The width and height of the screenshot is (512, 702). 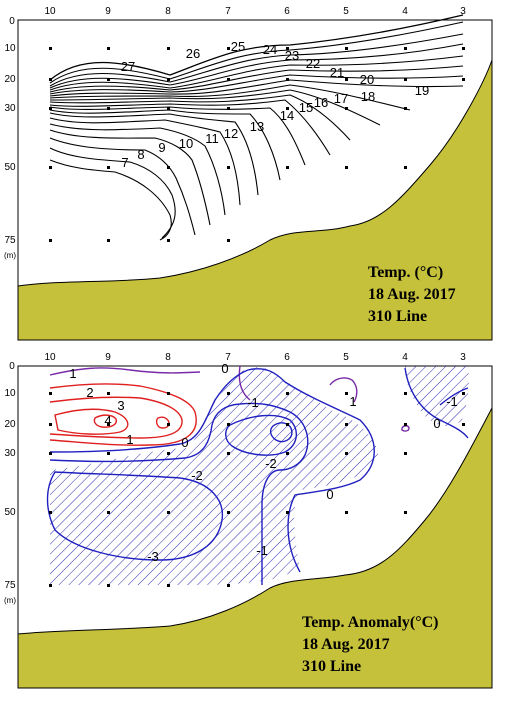 I want to click on contour-label: 16, so click(x=321, y=102).